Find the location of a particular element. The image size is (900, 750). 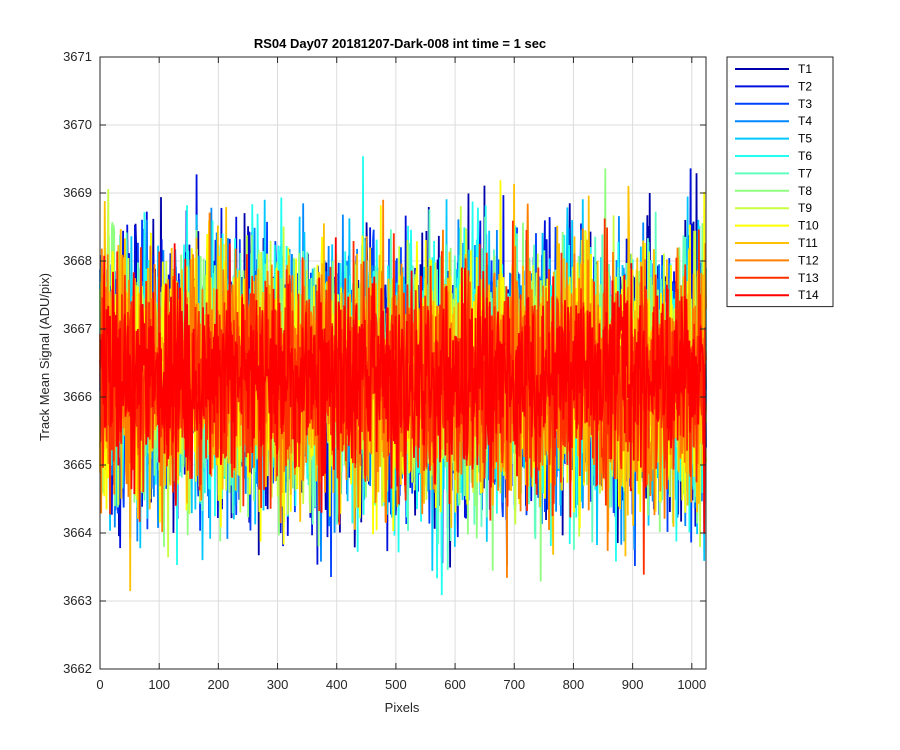

legend-label: T1 is located at coordinates (805, 69).